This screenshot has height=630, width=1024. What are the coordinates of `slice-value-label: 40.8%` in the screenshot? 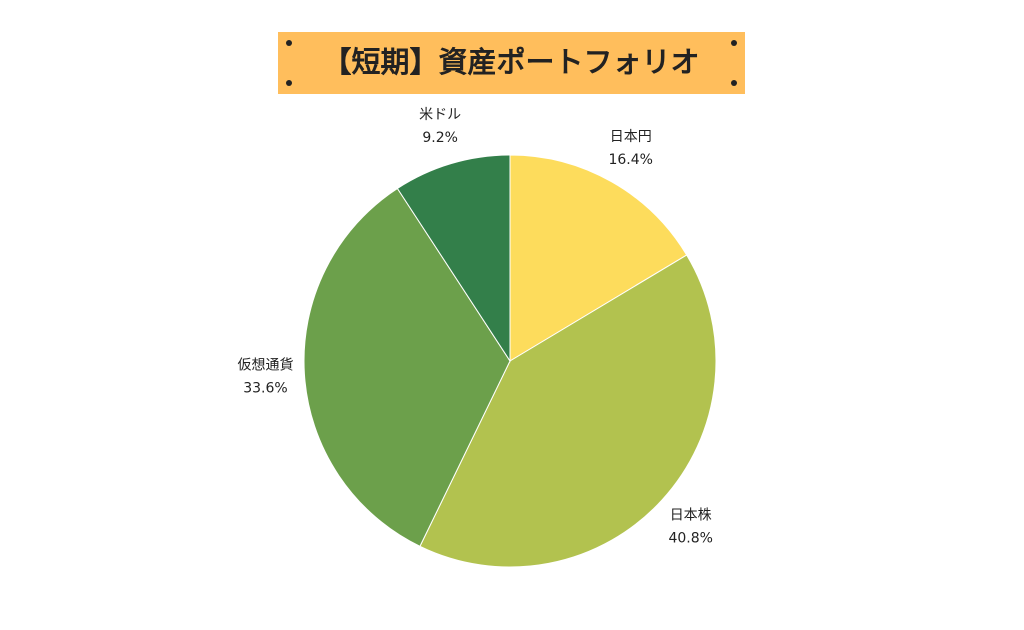 It's located at (690, 538).